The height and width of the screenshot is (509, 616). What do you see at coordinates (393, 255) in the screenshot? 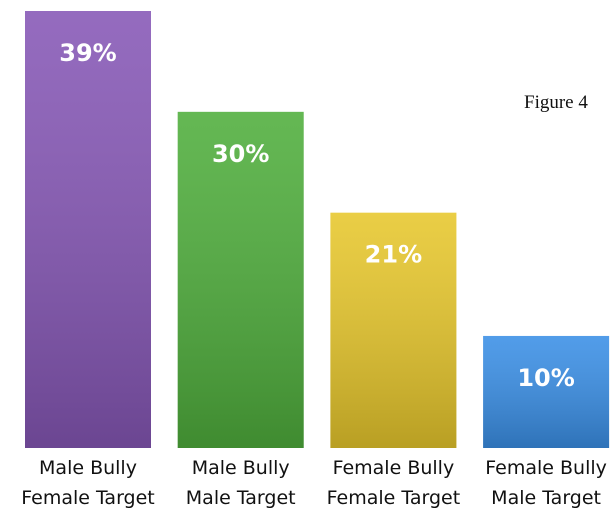
I see `value-label: 21%` at bounding box center [393, 255].